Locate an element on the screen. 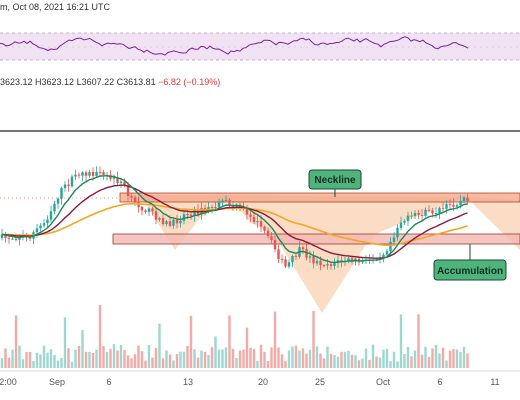 This screenshot has width=520, height=400. chart-datetime: m, Oct 08, 2021 16:21 UTC is located at coordinates (55, 7).